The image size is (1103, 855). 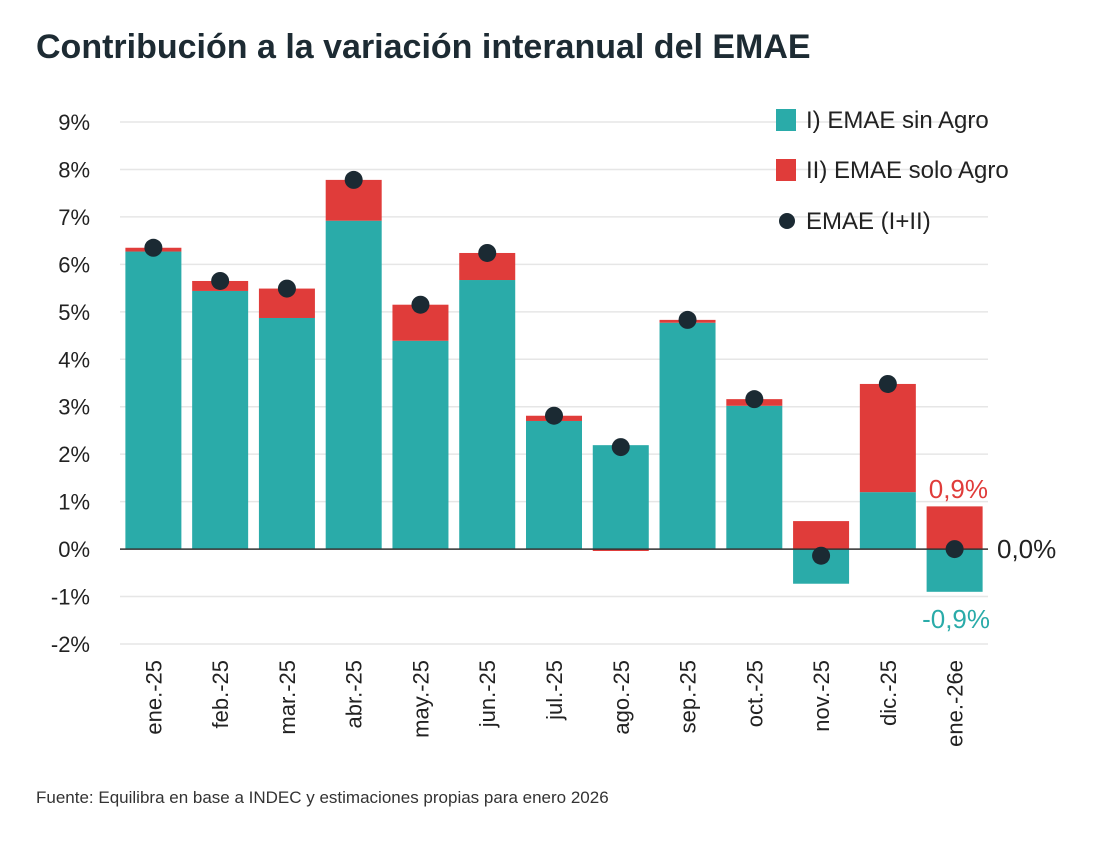 I want to click on y-tick-label: 6%, so click(x=74, y=264).